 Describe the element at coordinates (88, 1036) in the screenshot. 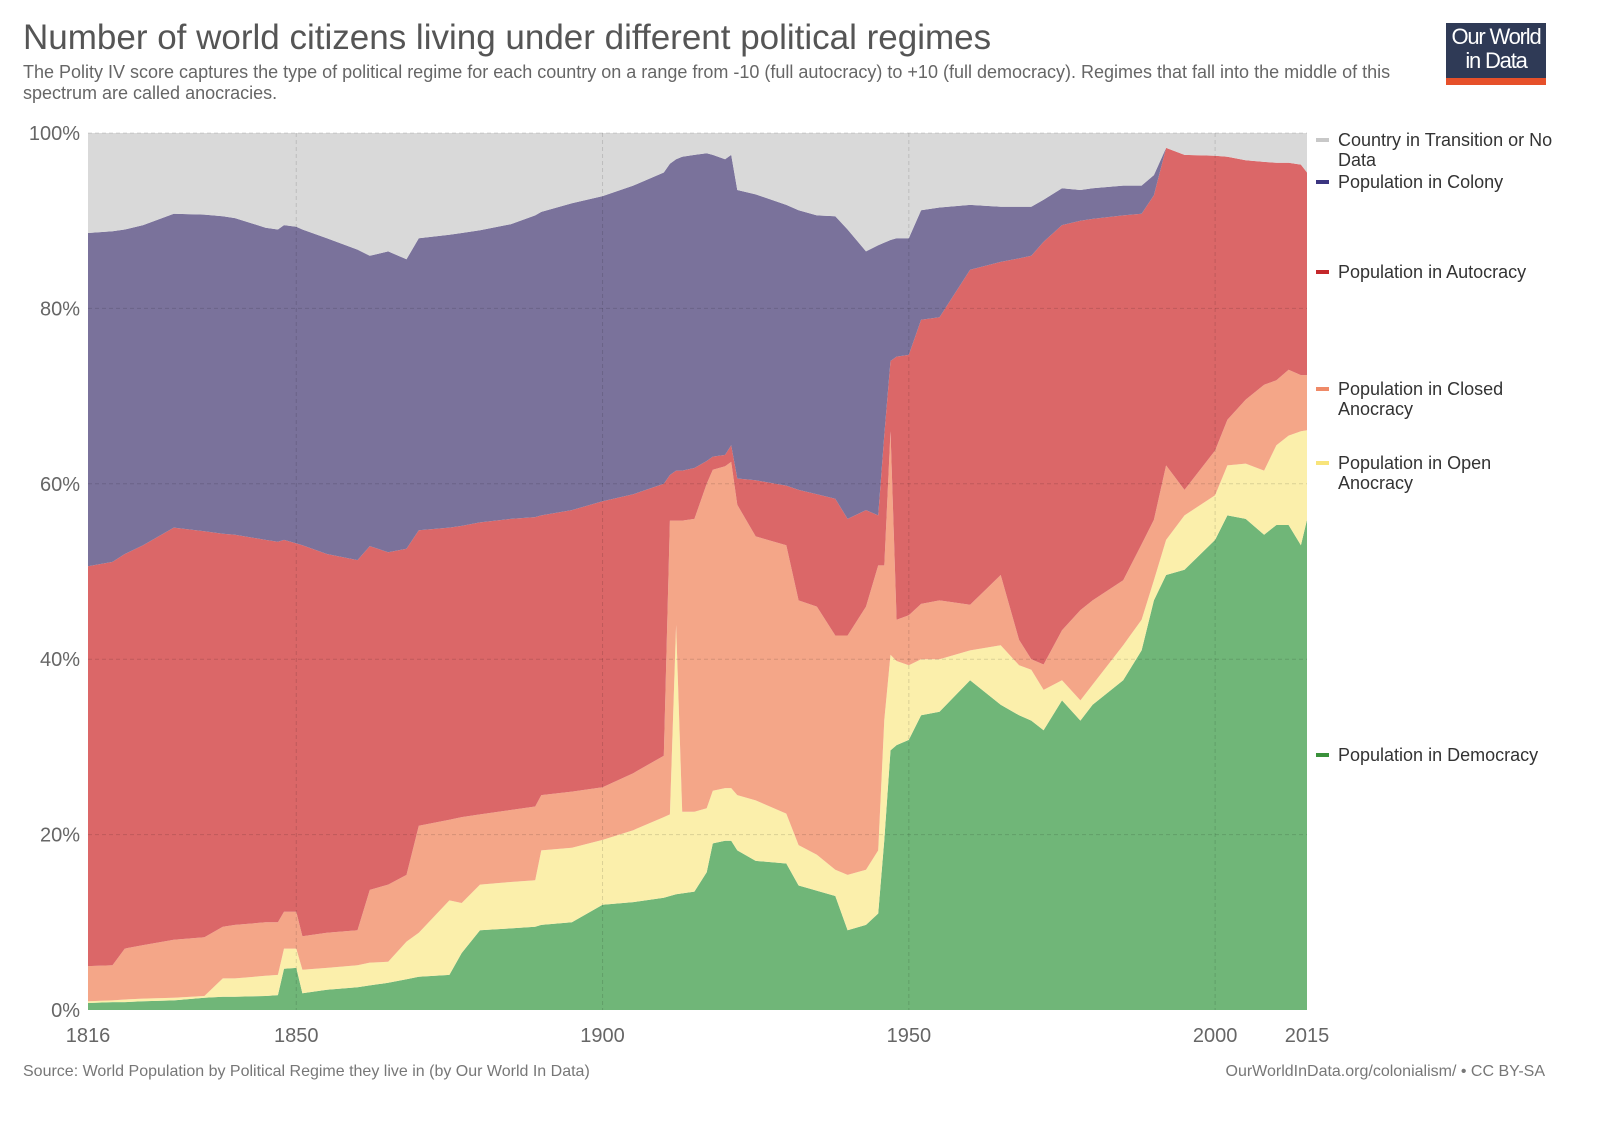

I see `x-tick-label: 1816` at that location.